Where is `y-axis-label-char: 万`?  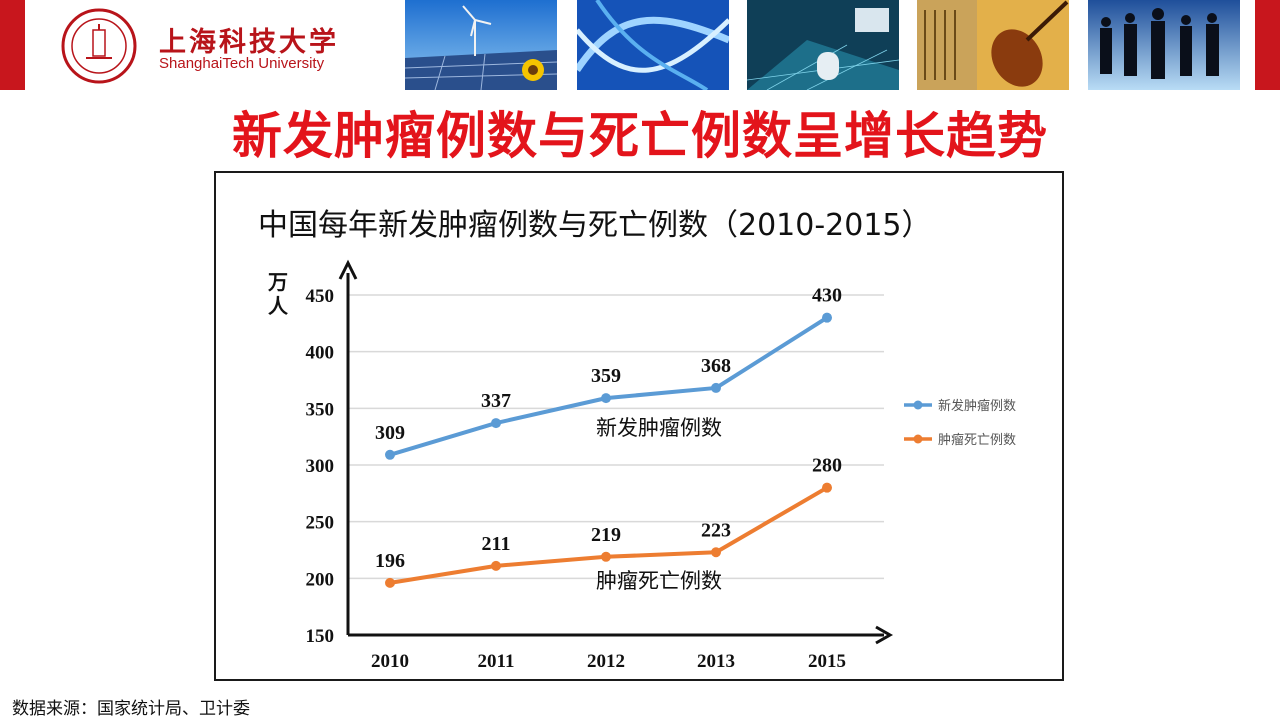
y-axis-label-char: 万 is located at coordinates (277, 282).